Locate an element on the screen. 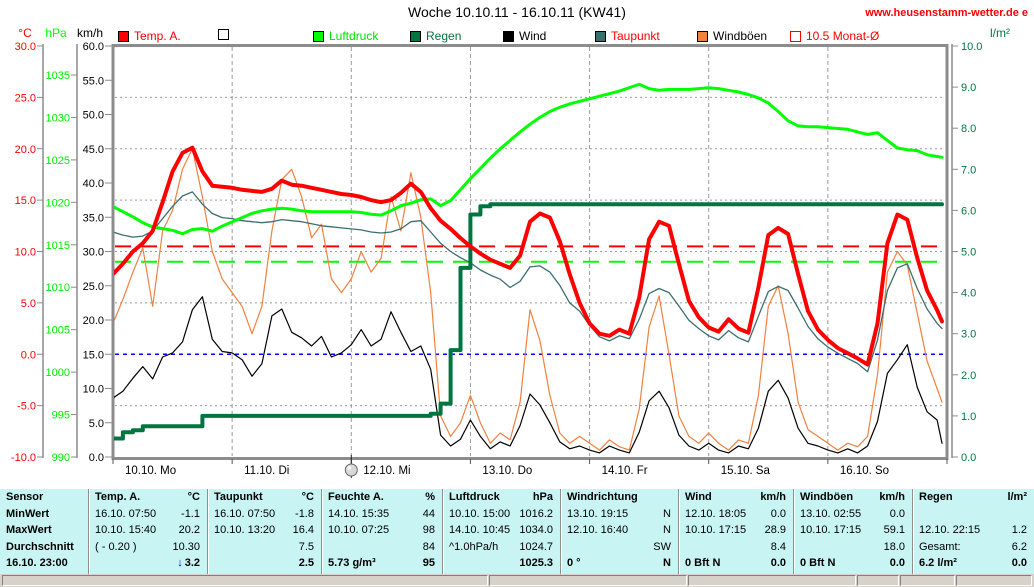 The width and height of the screenshot is (1034, 587). rain-axis: 10.0 9.0 8.0 7.0 6.0 5.0 4.0 3.0 2.0 1.0 0.0 is located at coordinates (966, 252).